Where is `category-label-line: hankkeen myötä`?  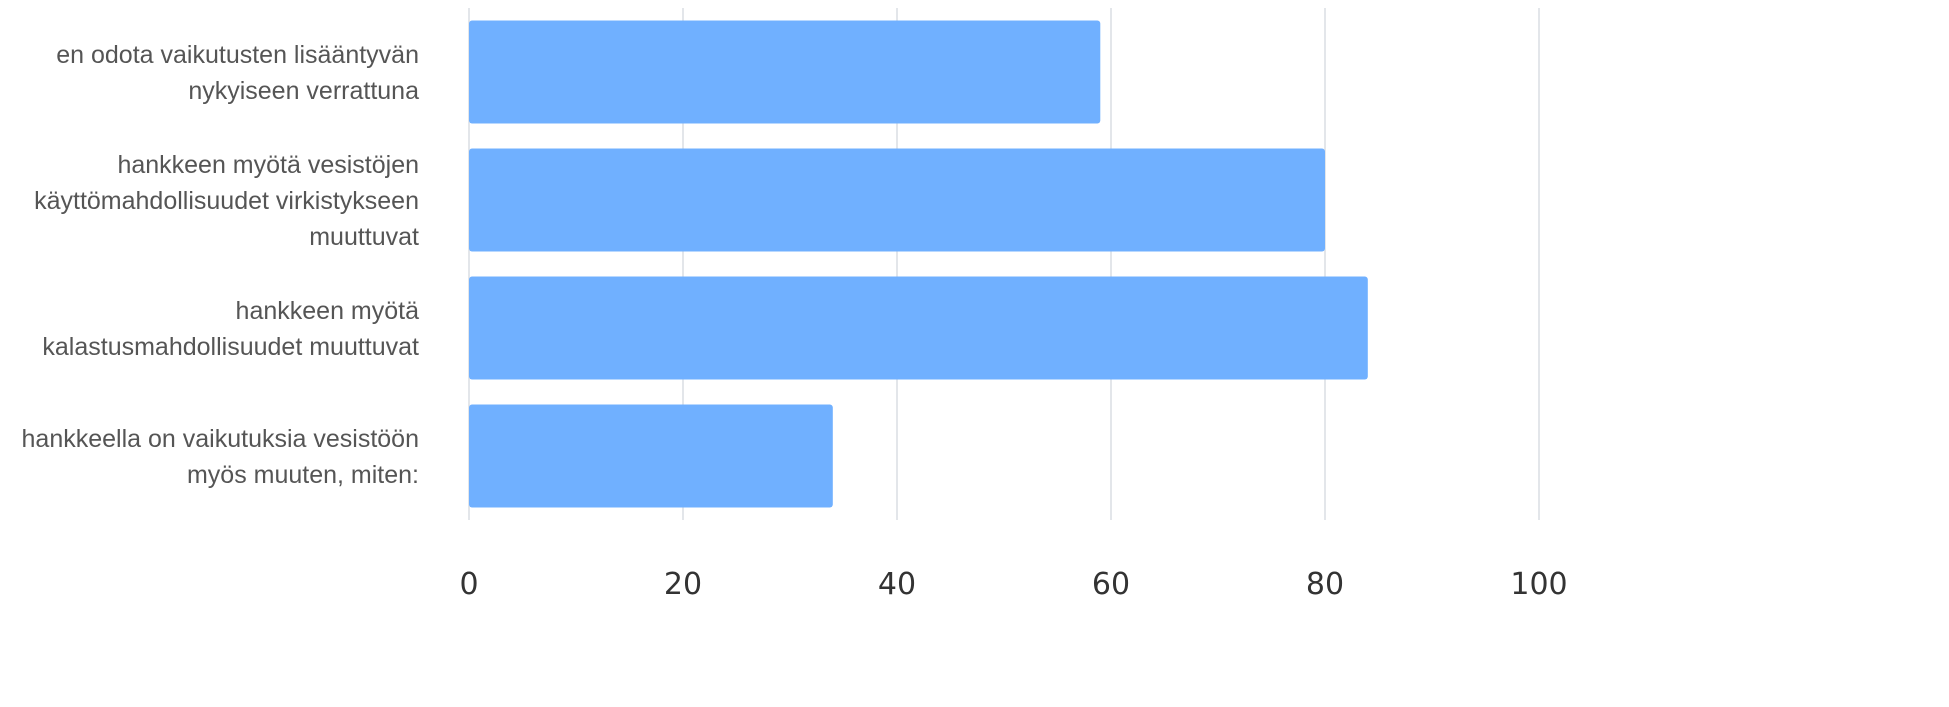
category-label-line: hankkeen myötä is located at coordinates (328, 311).